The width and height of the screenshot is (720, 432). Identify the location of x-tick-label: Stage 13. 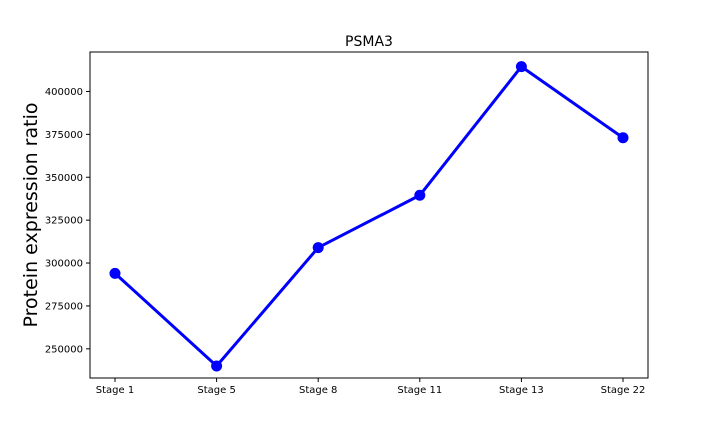
(521, 390).